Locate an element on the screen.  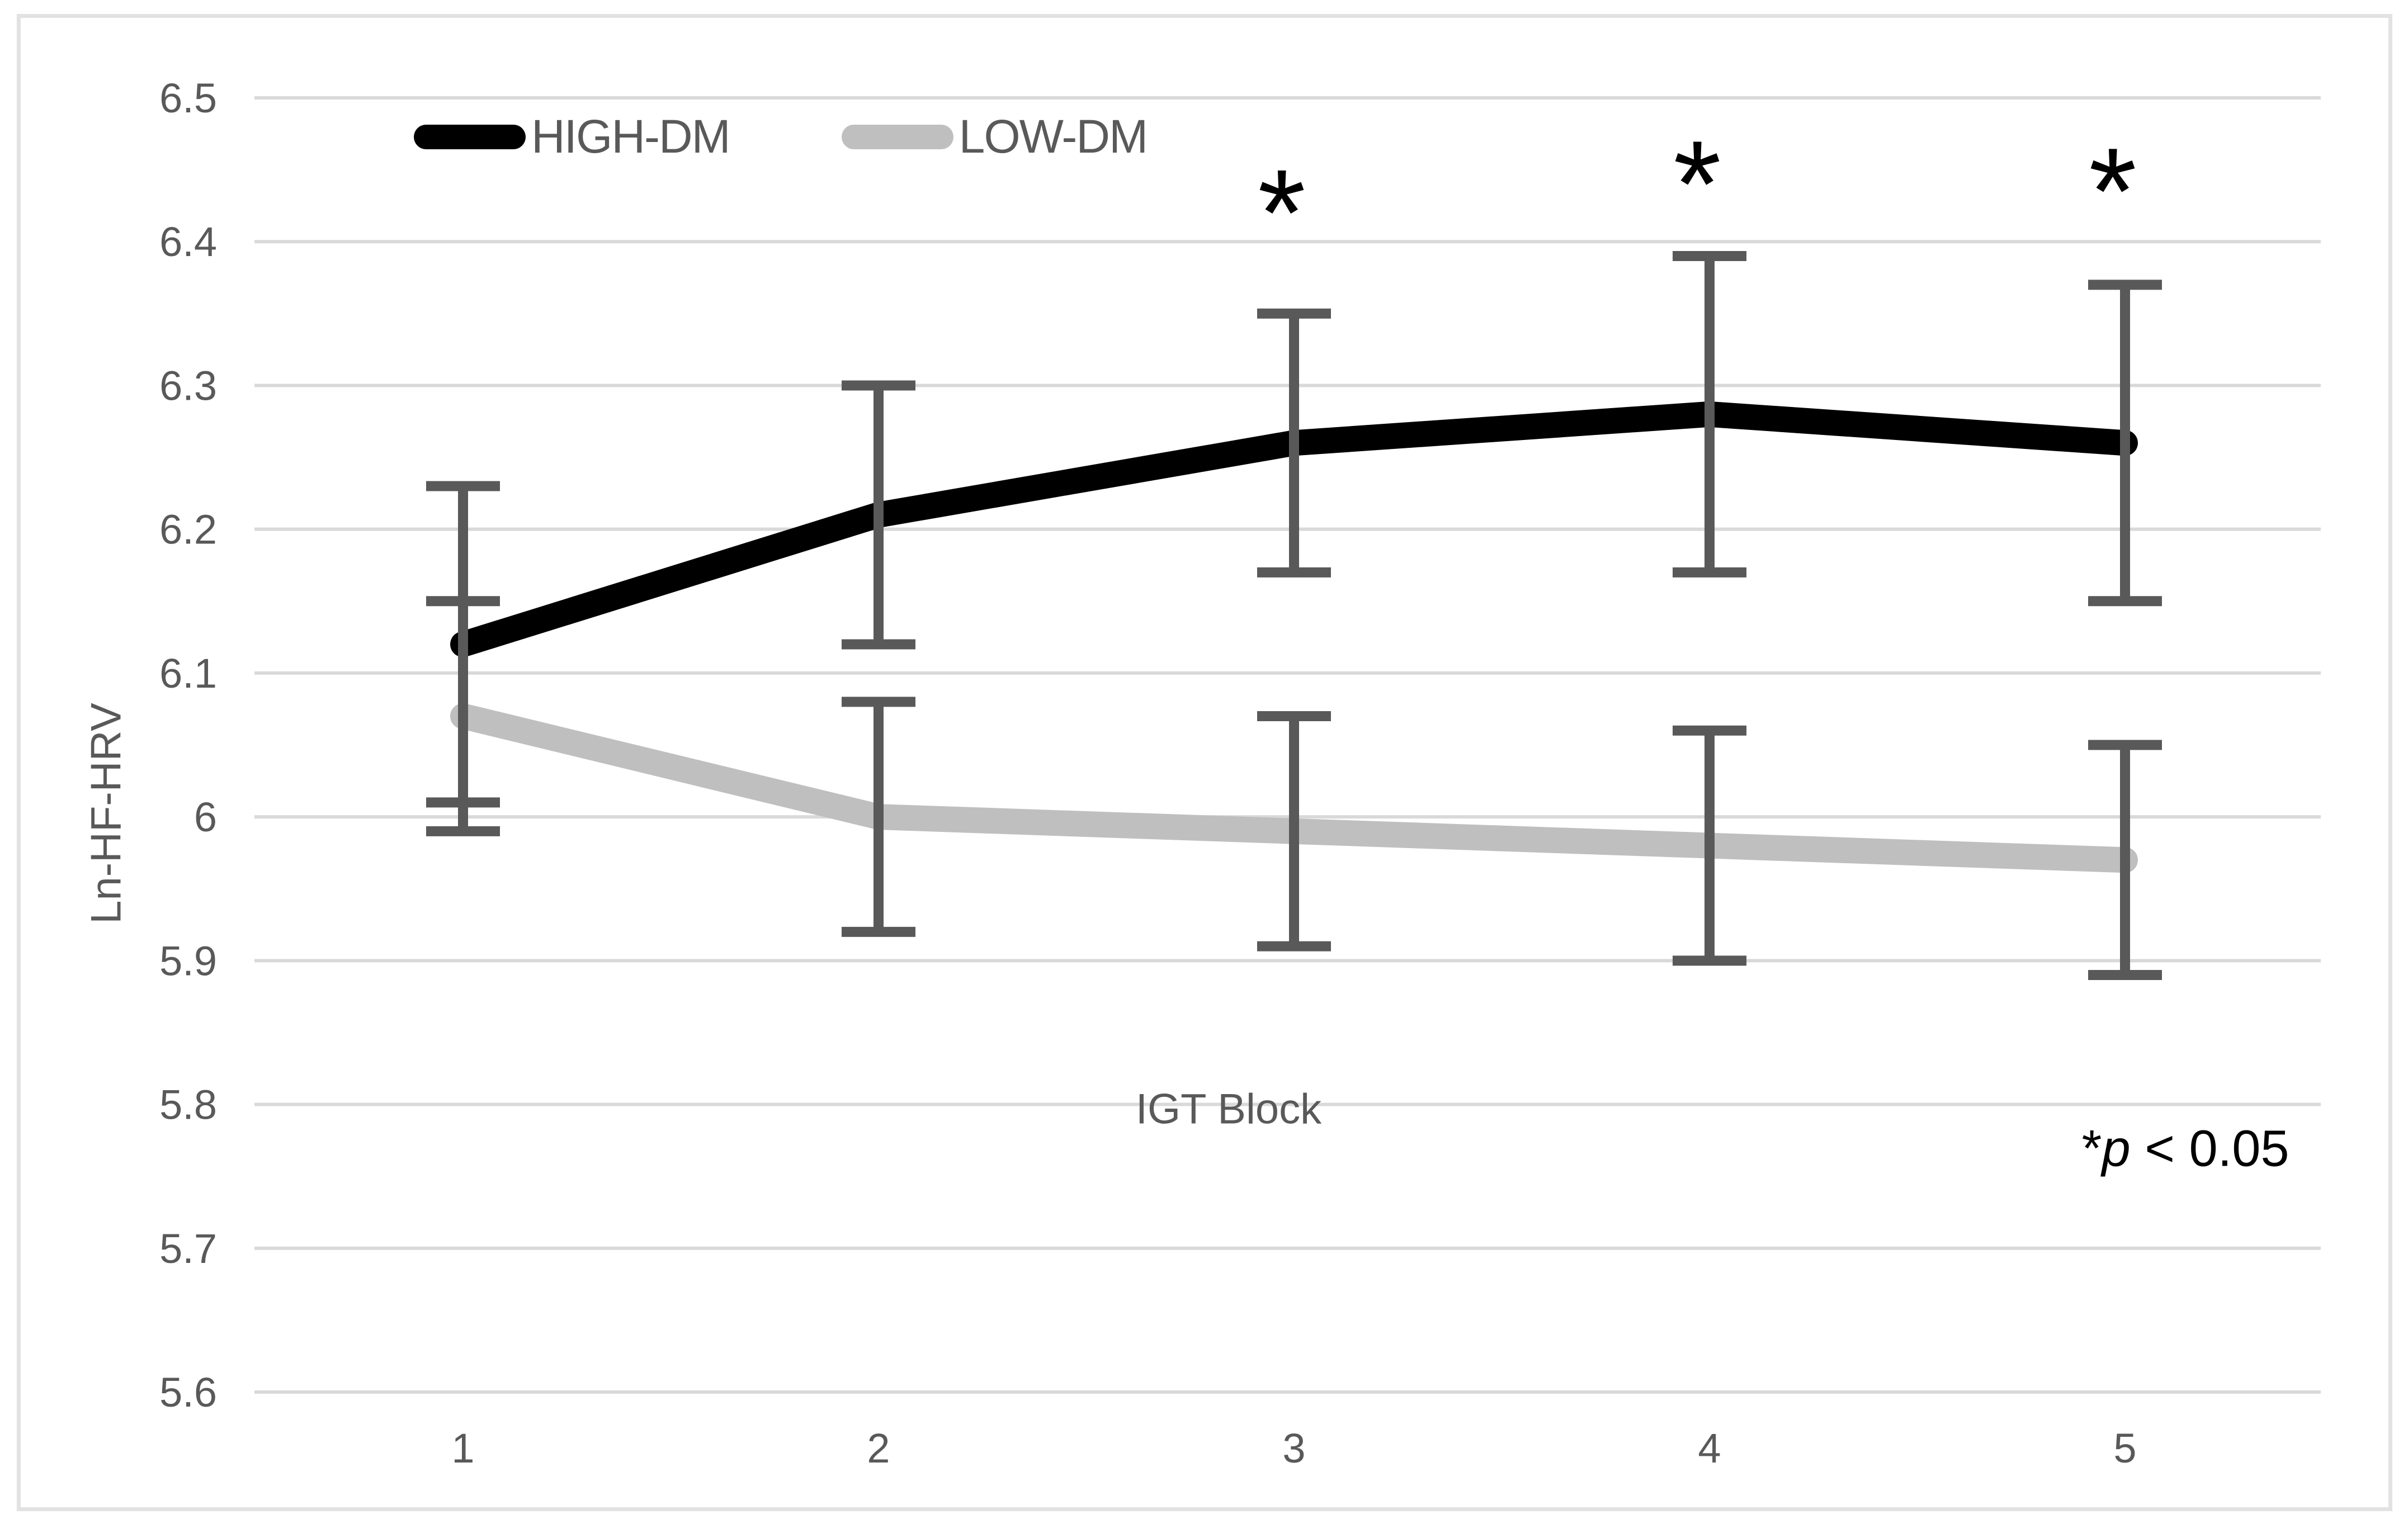
significance-note: *p < 0.05 is located at coordinates (2156, 1149).